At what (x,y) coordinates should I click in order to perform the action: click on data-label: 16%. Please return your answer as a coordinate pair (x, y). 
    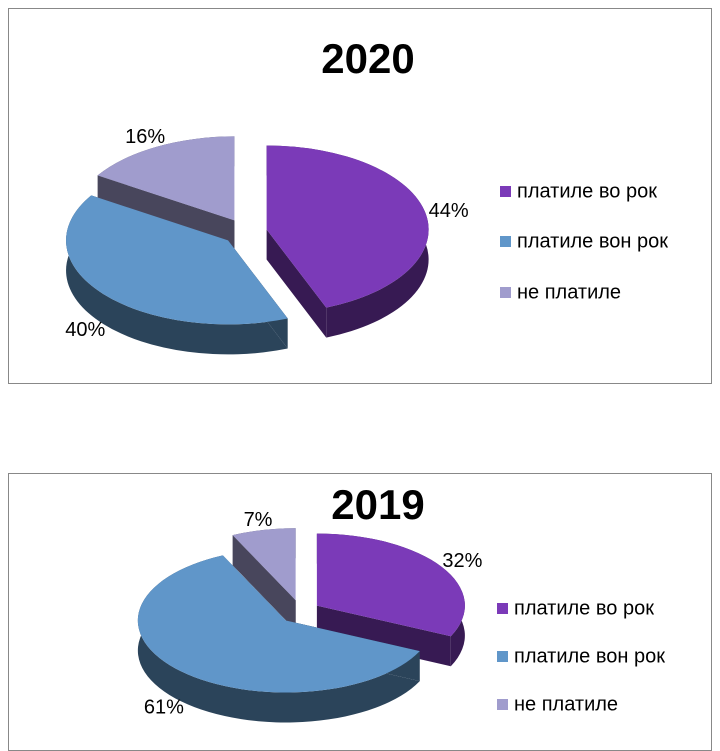
    Looking at the image, I should click on (145, 137).